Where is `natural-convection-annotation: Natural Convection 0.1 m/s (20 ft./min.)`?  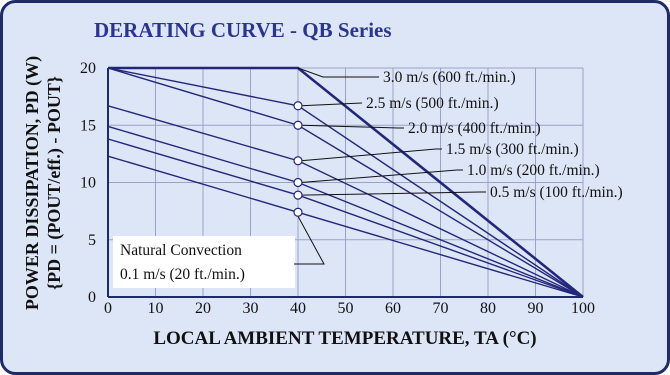
natural-convection-annotation: Natural Convection 0.1 m/s (20 ft./min.) is located at coordinates (219, 247).